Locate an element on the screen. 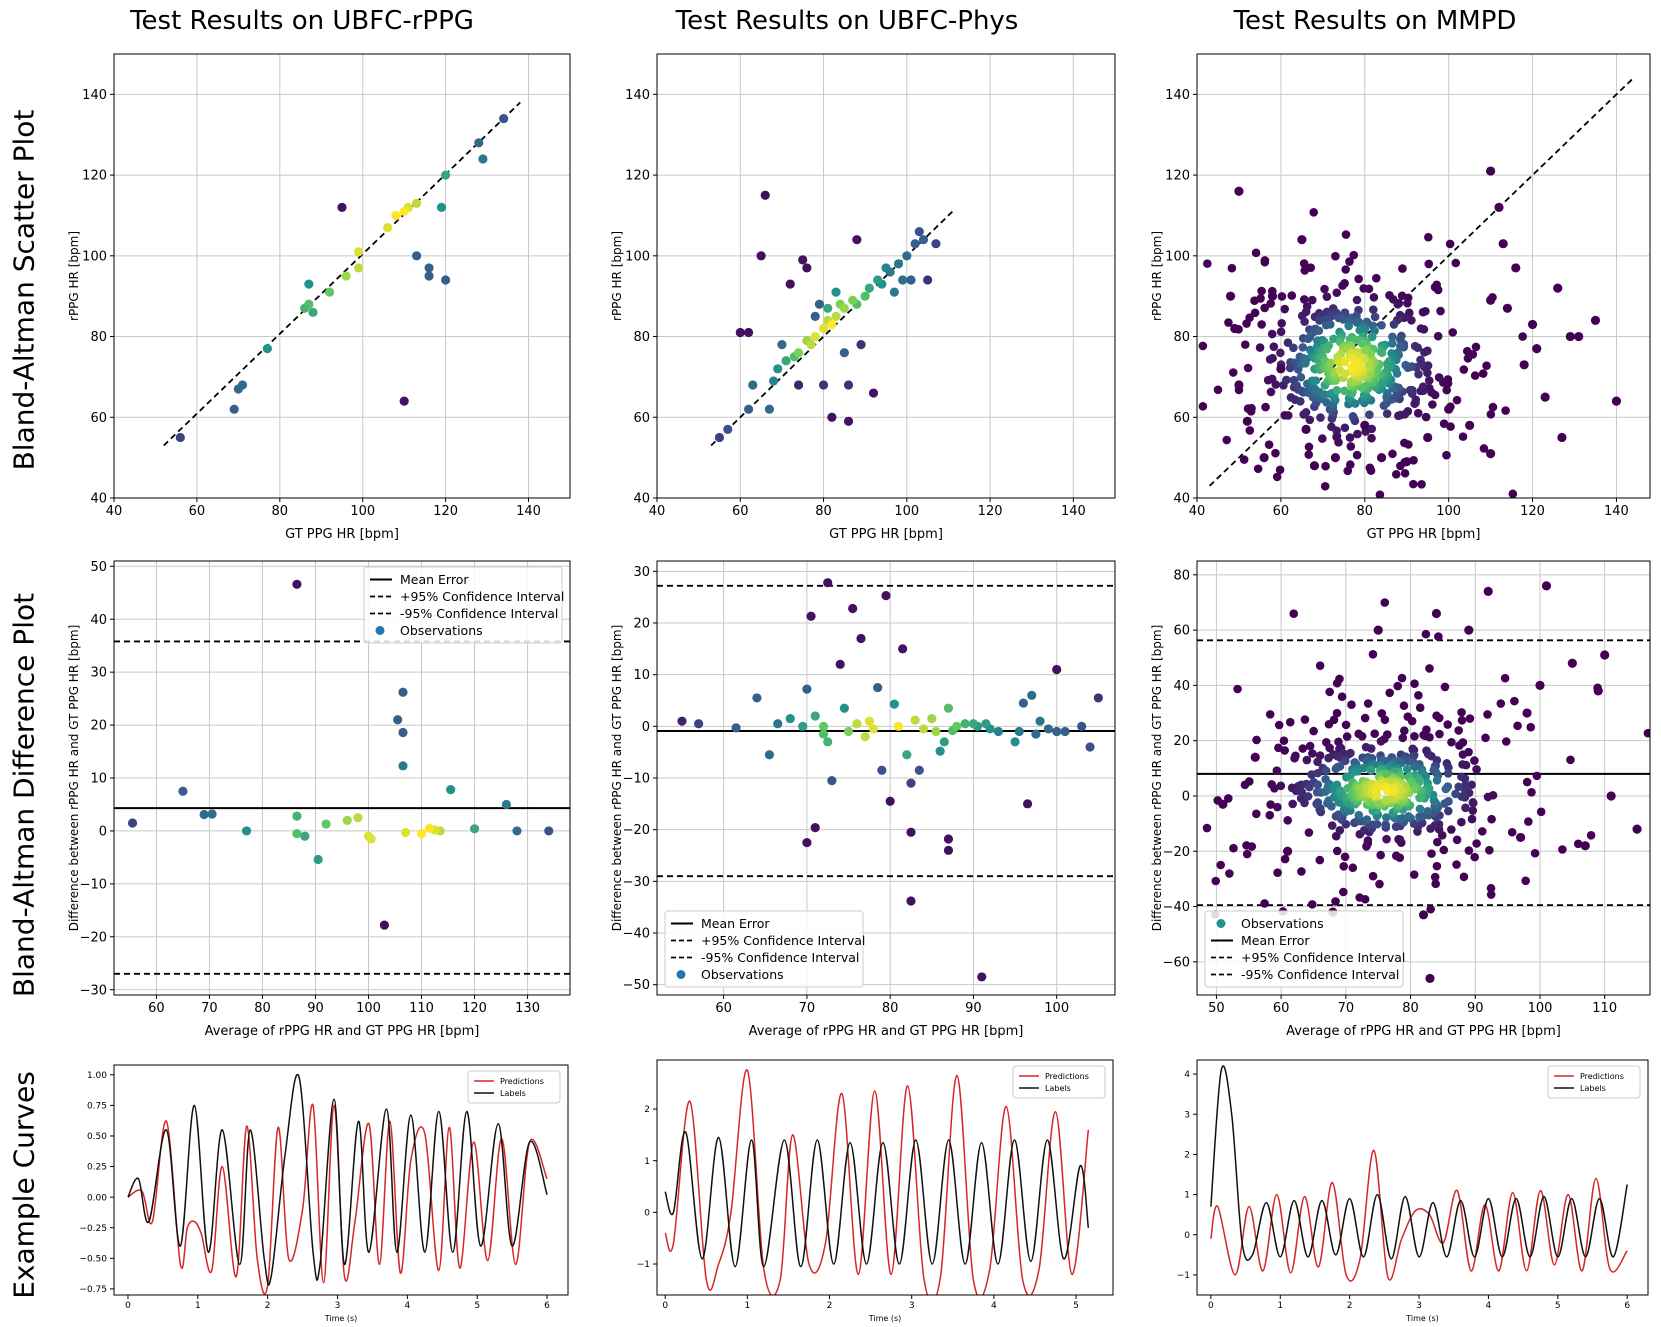 The width and height of the screenshot is (1661, 1327). x-tick-label: 4 is located at coordinates (1489, 1306).